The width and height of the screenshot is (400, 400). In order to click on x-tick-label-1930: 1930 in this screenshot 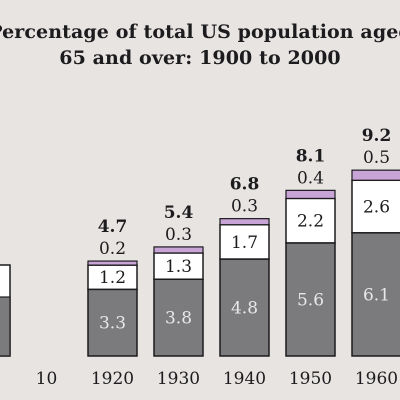, I will do `click(178, 379)`.